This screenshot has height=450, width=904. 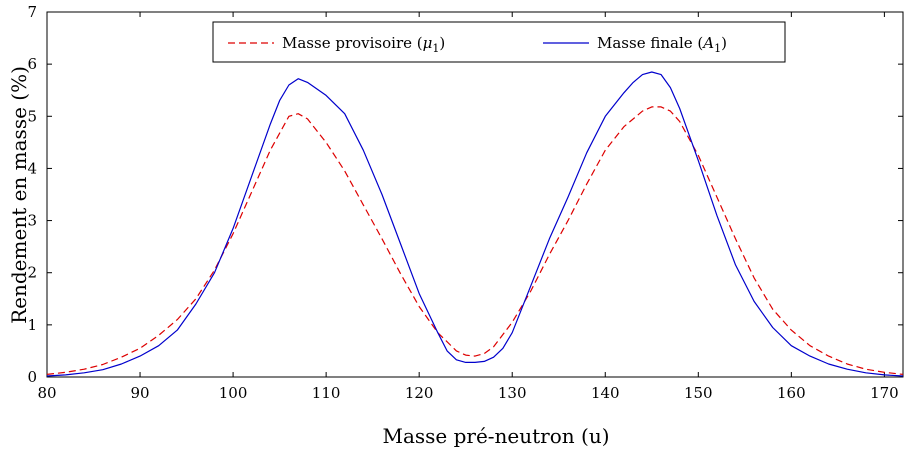 I want to click on x-tick-label-3: 110, so click(x=326, y=393).